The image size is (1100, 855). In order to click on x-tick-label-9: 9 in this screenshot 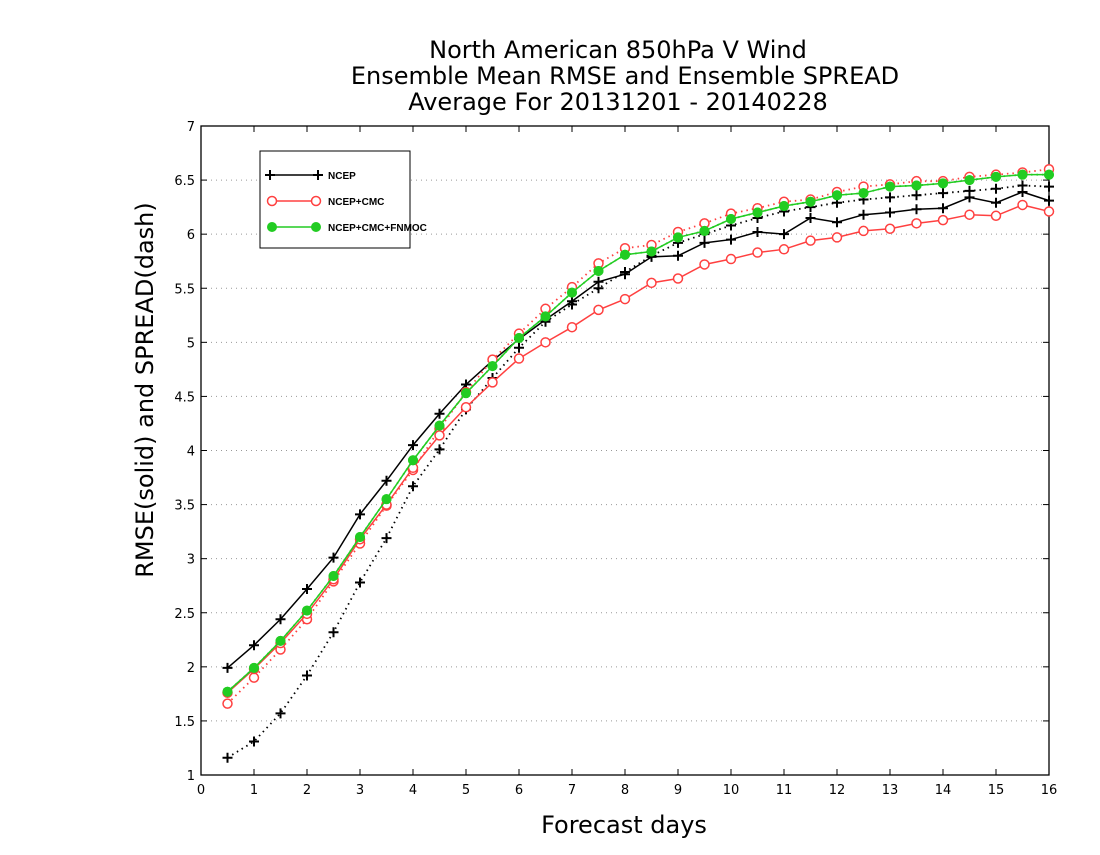, I will do `click(678, 790)`.